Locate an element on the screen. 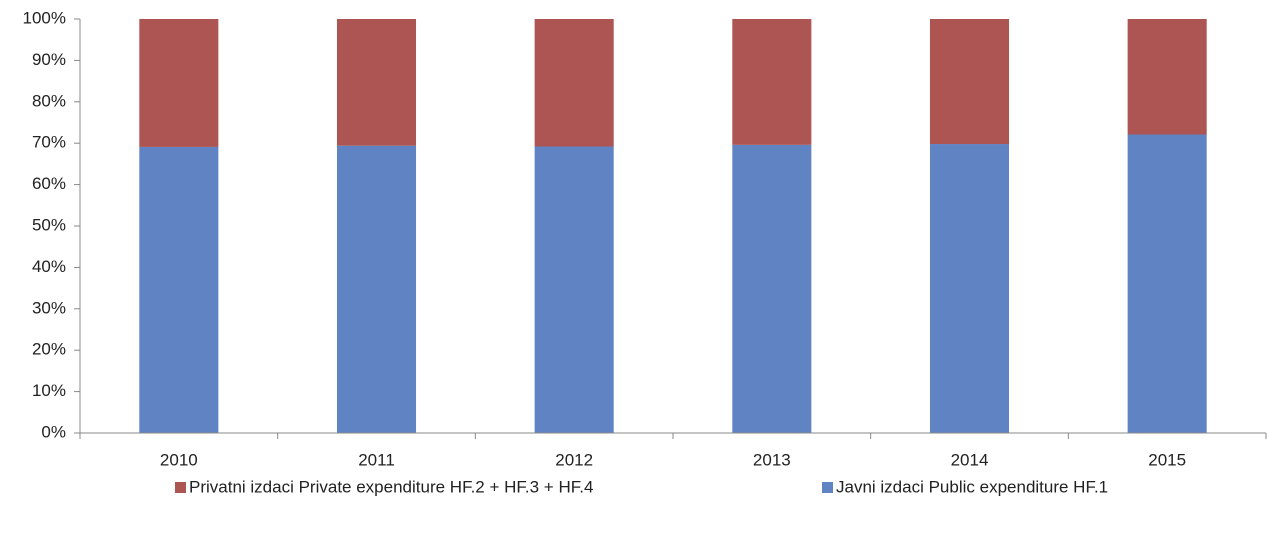 This screenshot has width=1267, height=535. x-tick-label: 2011 is located at coordinates (376, 459).